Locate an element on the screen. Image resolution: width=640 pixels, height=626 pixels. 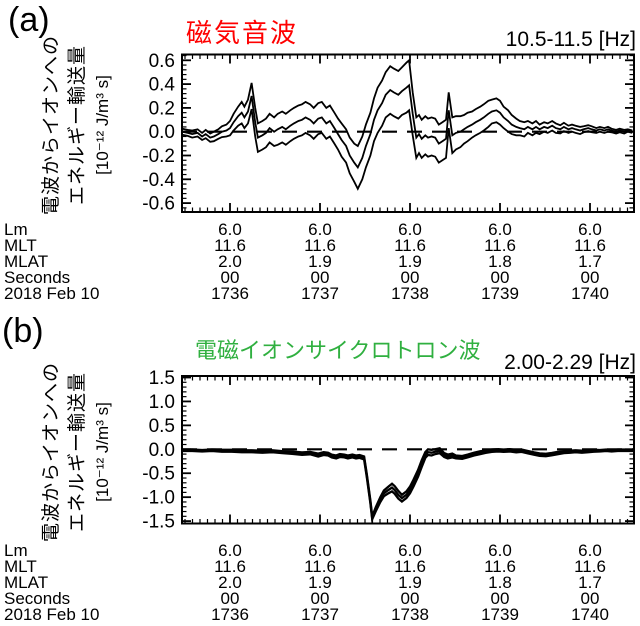
panel-a-frequency-range-label: 10.5-11.5 [Hz] is located at coordinates (570, 39).